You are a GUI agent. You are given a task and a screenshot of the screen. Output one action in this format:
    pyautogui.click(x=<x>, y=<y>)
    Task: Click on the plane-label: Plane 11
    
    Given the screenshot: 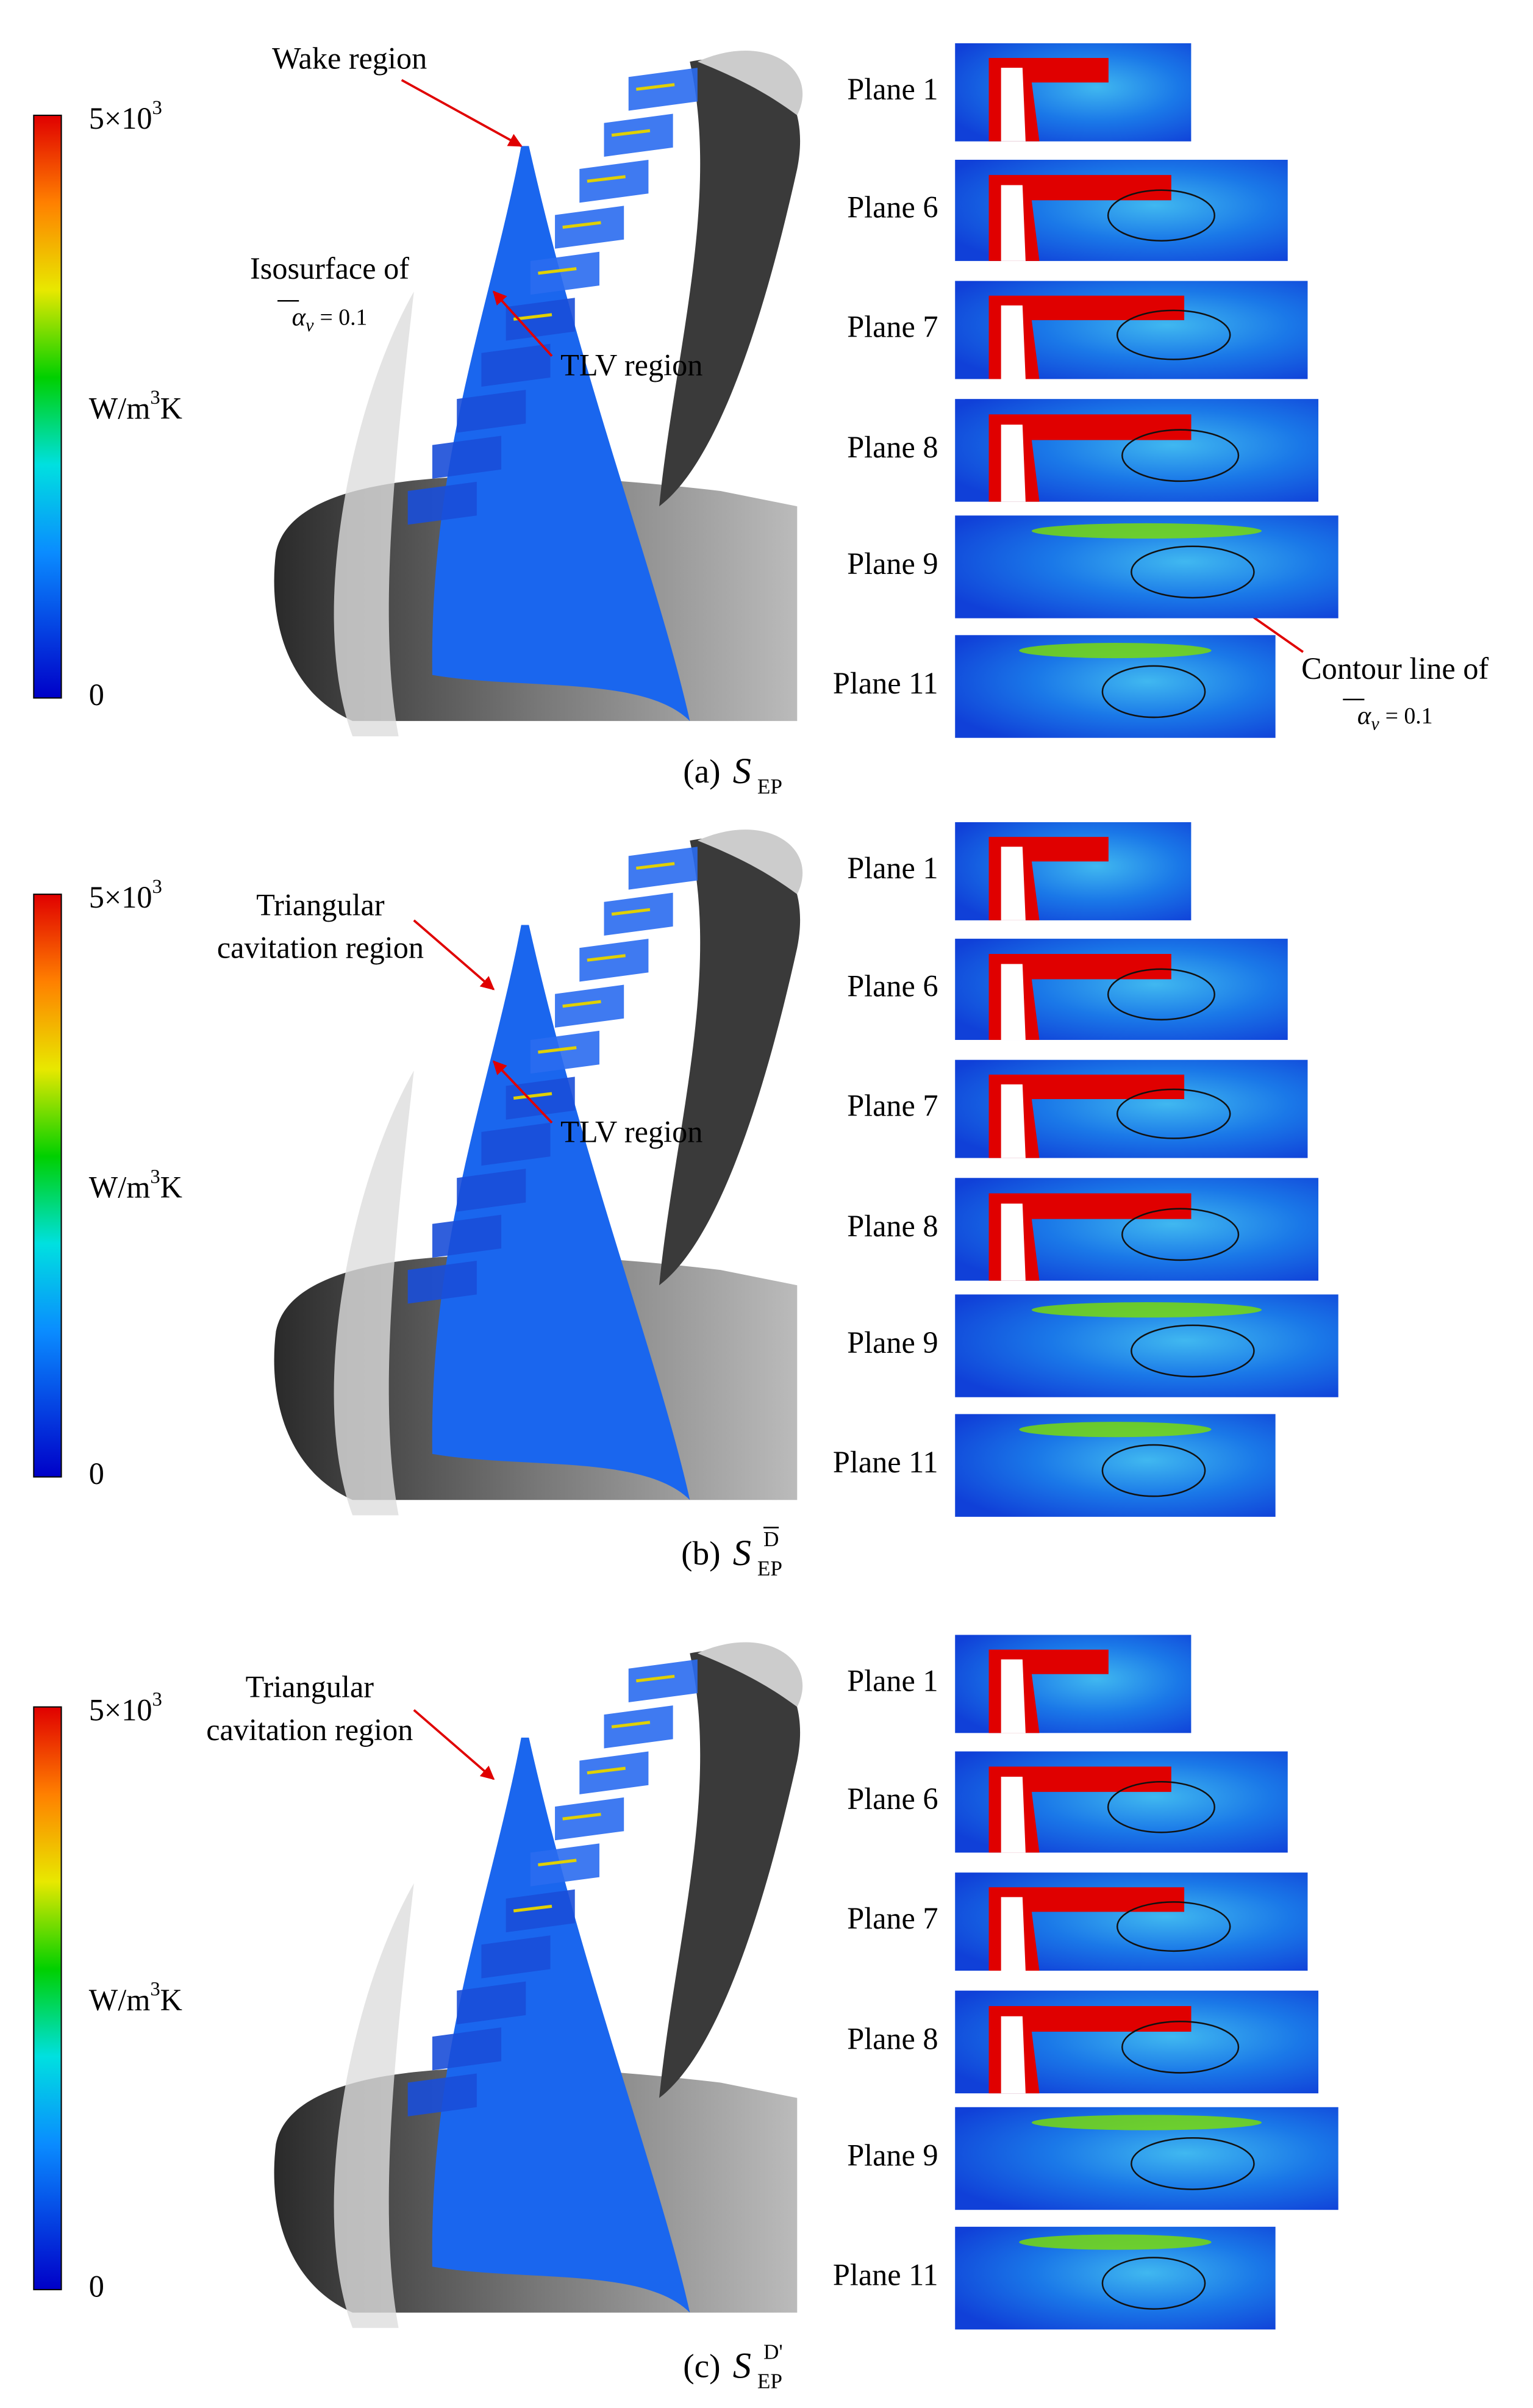 What is the action you would take?
    pyautogui.click(x=885, y=2275)
    